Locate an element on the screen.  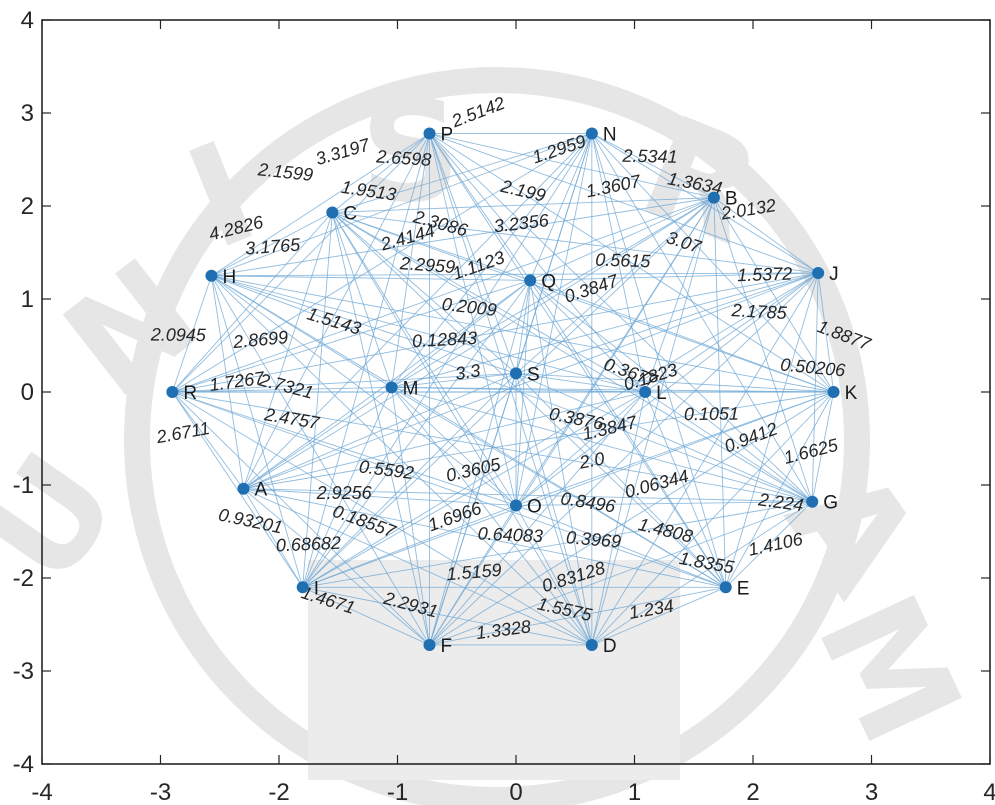
edge-C-F is located at coordinates (380, 429).